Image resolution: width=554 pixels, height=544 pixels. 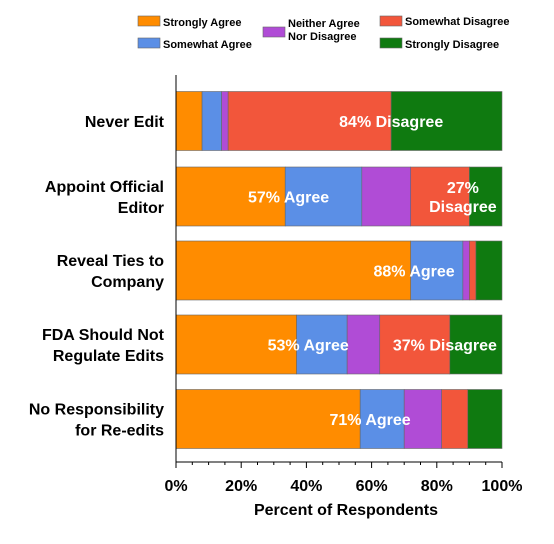 What do you see at coordinates (369, 420) in the screenshot?
I see `annotation-6-0: 71% Agree` at bounding box center [369, 420].